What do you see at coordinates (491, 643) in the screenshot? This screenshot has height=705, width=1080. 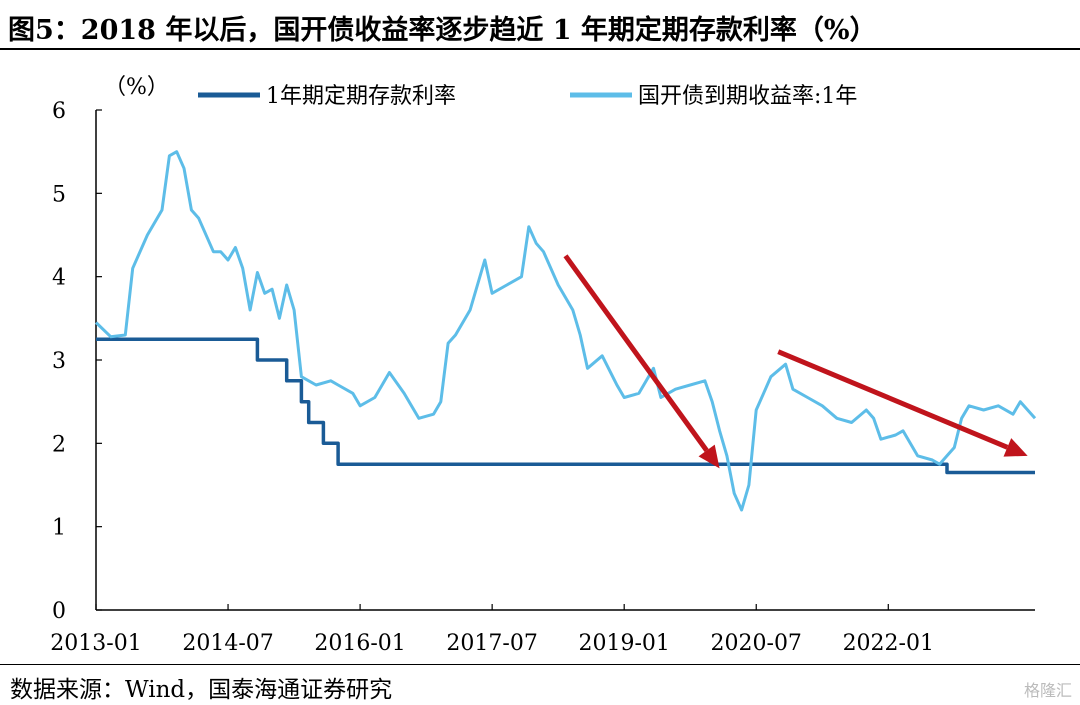 I see `x-tick-label: 2017-07` at bounding box center [491, 643].